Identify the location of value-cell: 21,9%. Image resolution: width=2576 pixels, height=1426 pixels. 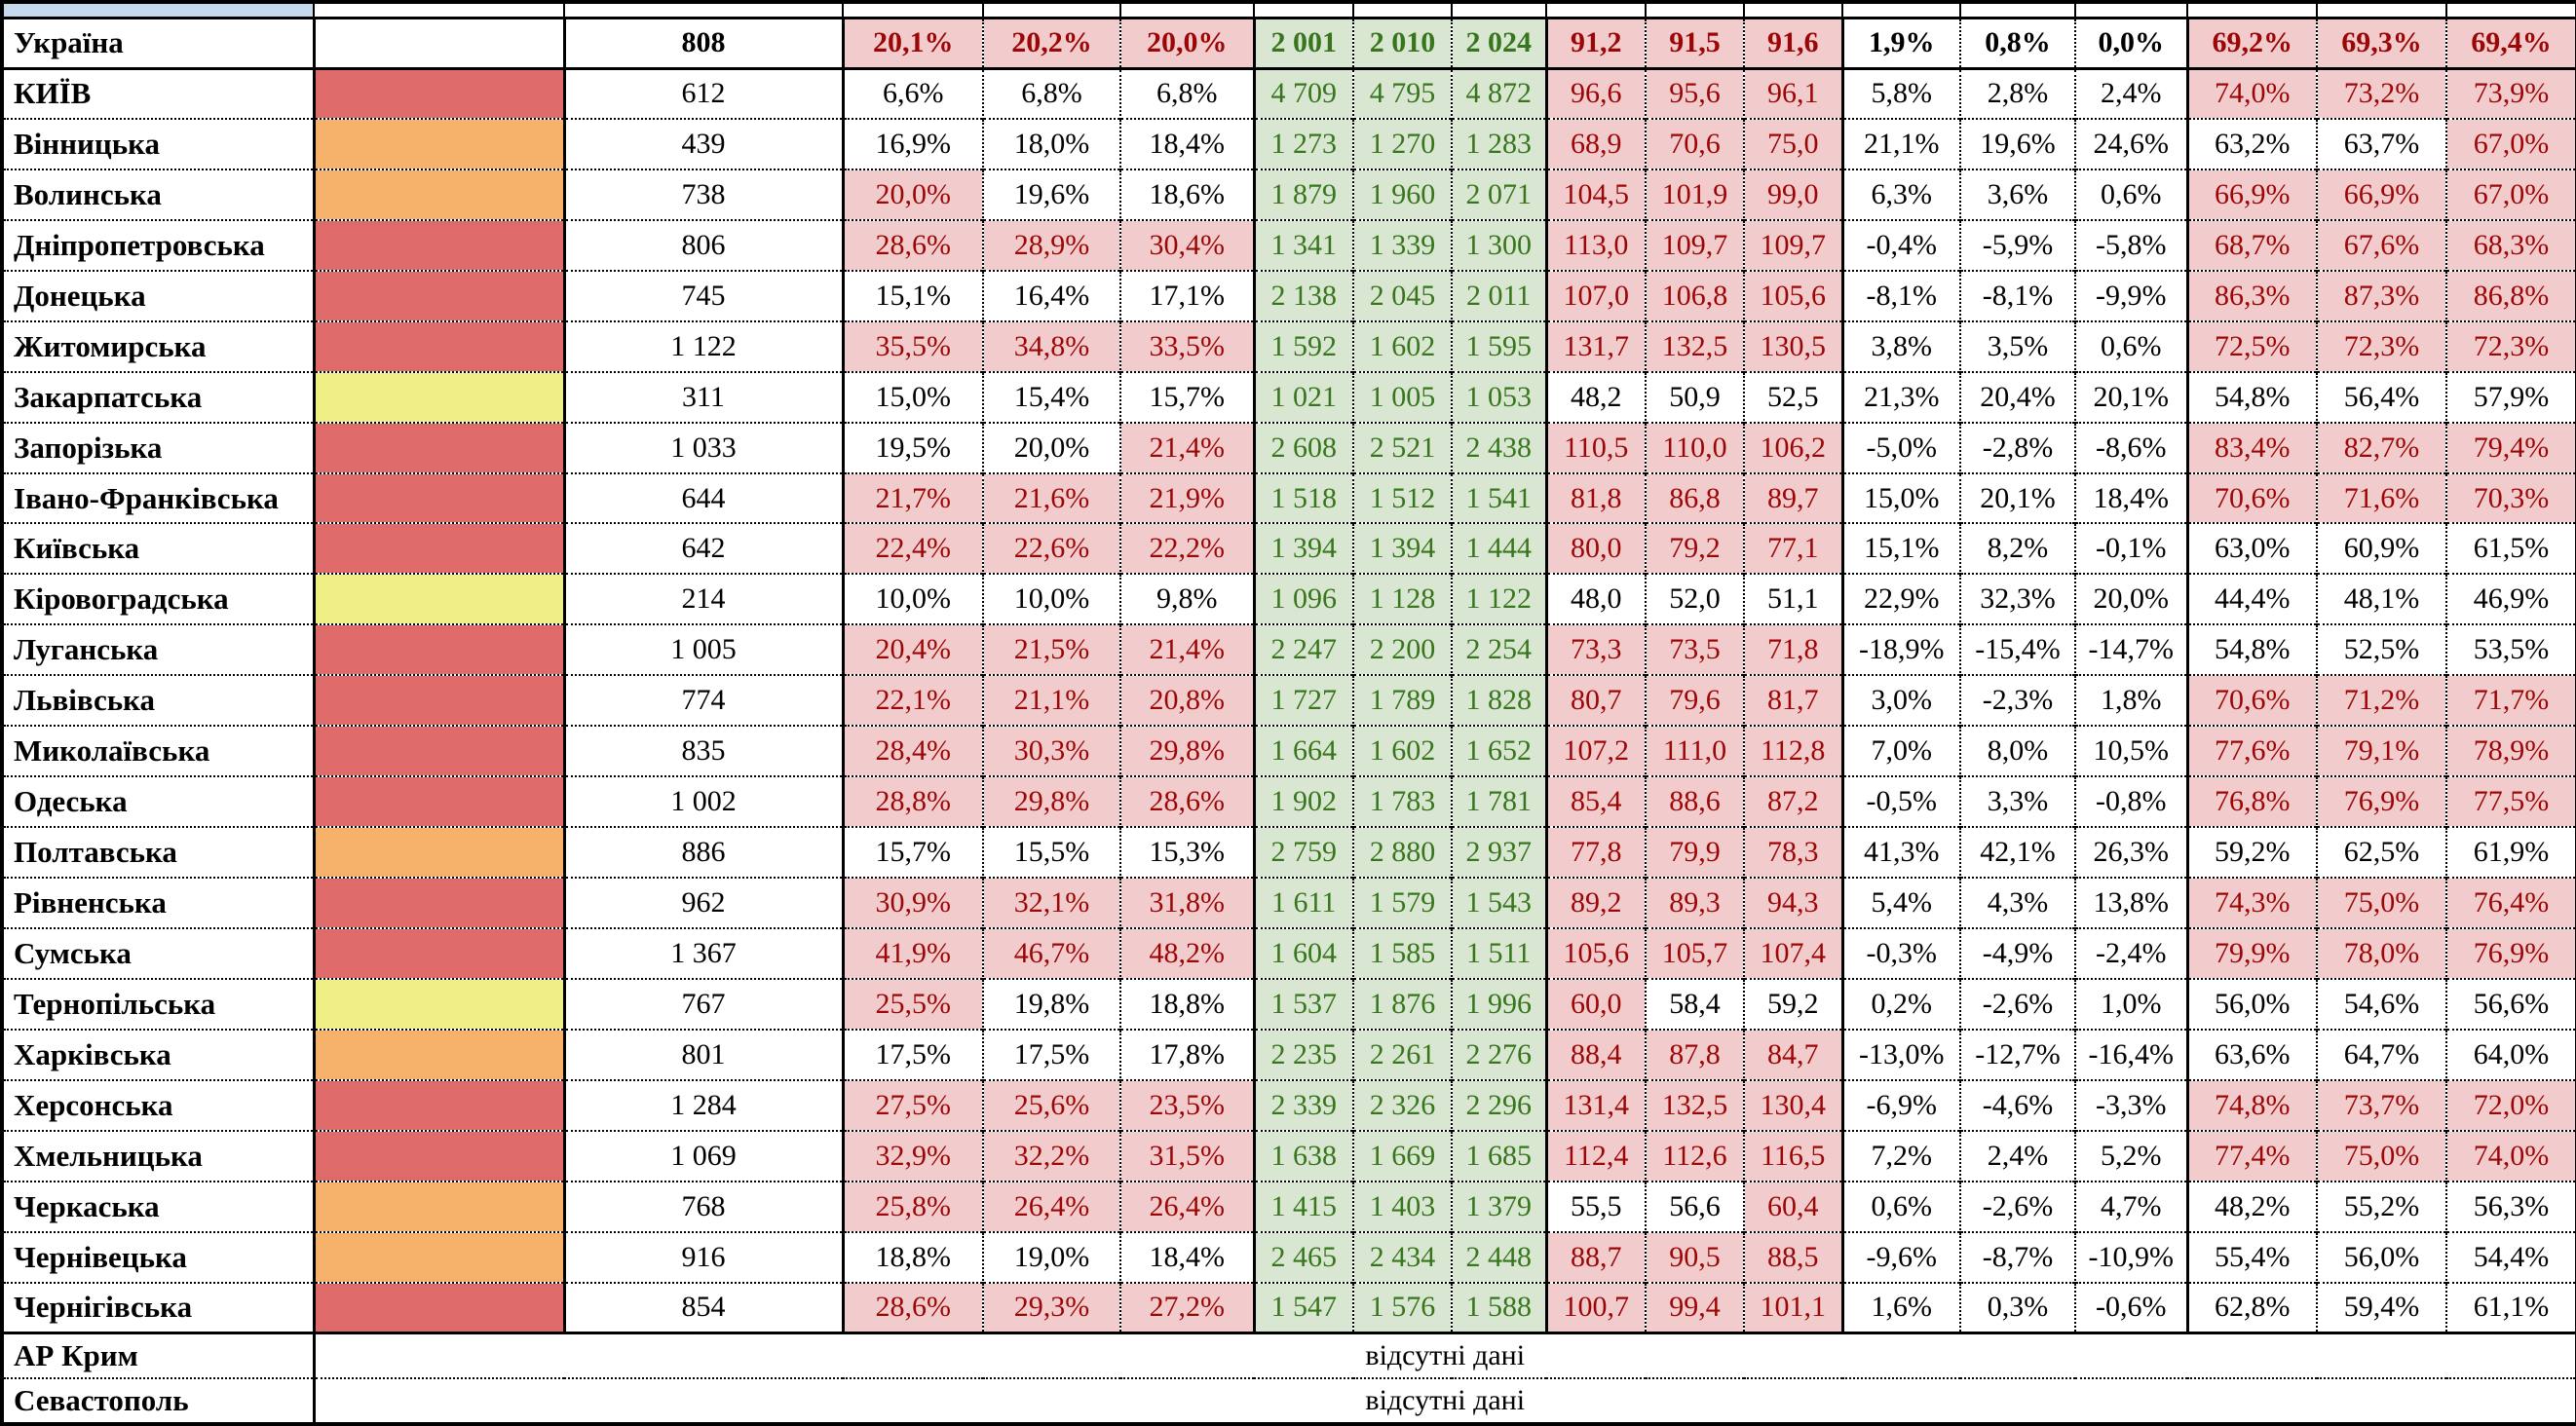
(1186, 498).